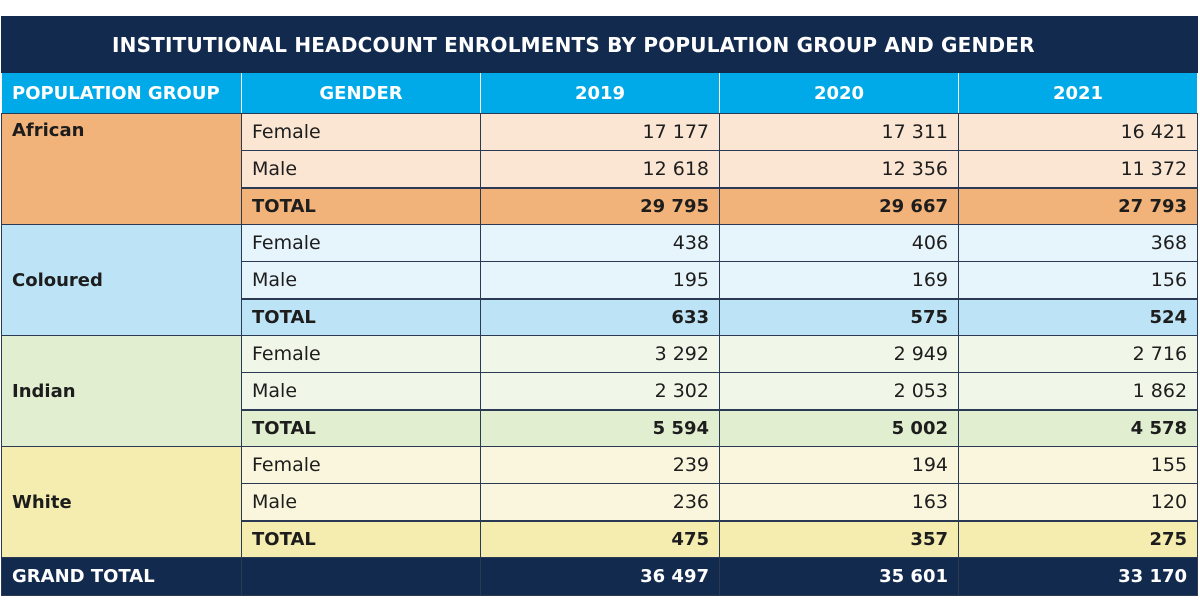 This screenshot has width=1200, height=614. I want to click on grand-total-label: GRAND TOTAL, so click(121, 576).